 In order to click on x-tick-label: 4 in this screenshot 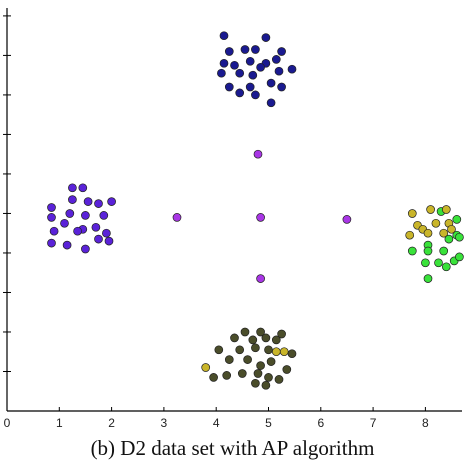, I will do `click(216, 423)`.